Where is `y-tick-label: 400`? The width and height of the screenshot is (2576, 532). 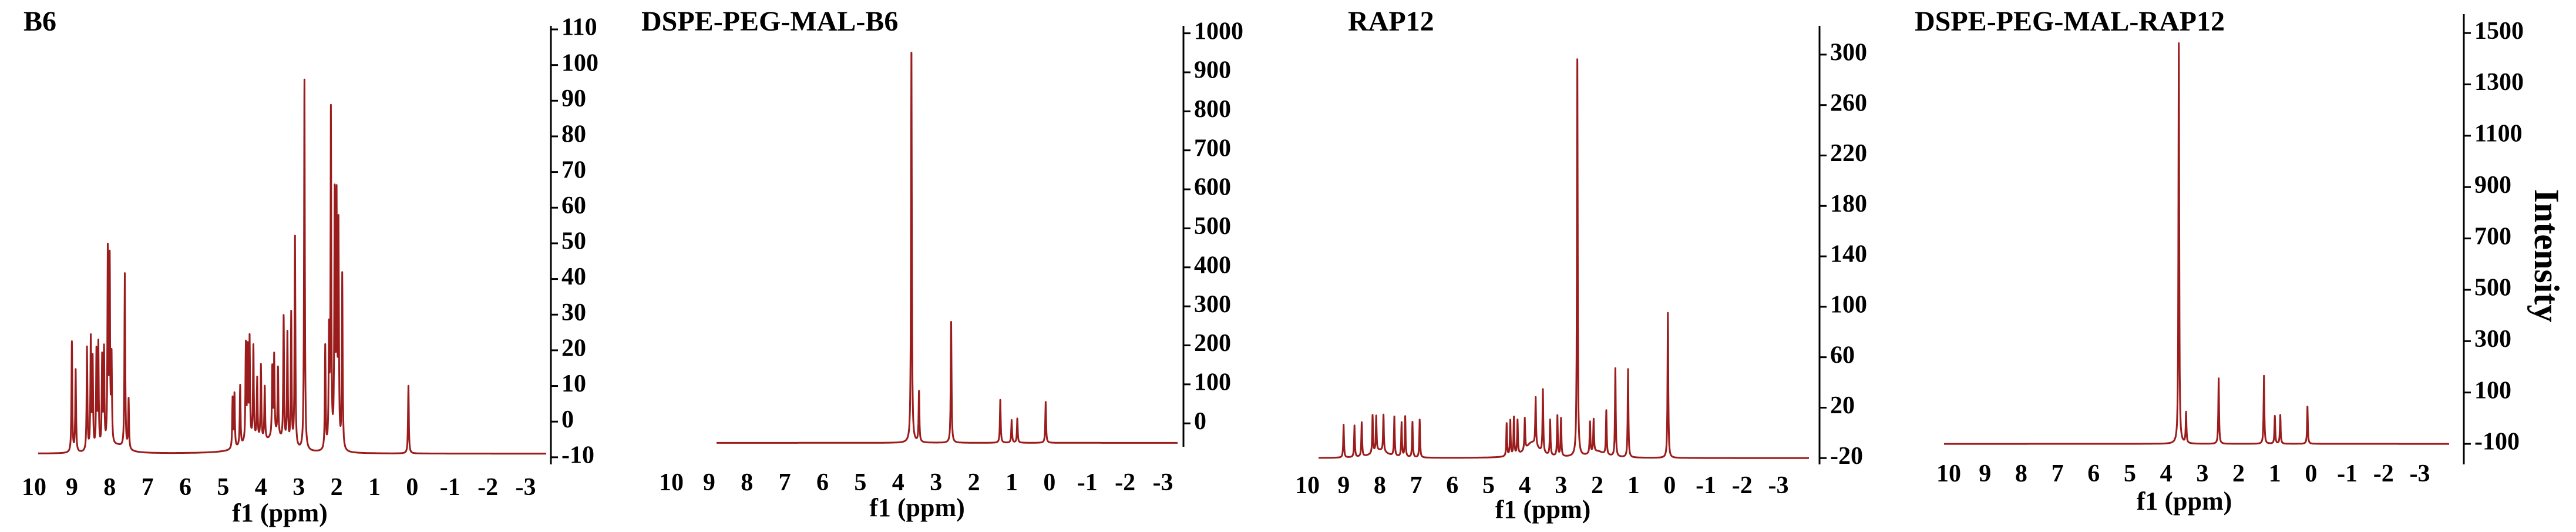
y-tick-label: 400 is located at coordinates (1213, 265).